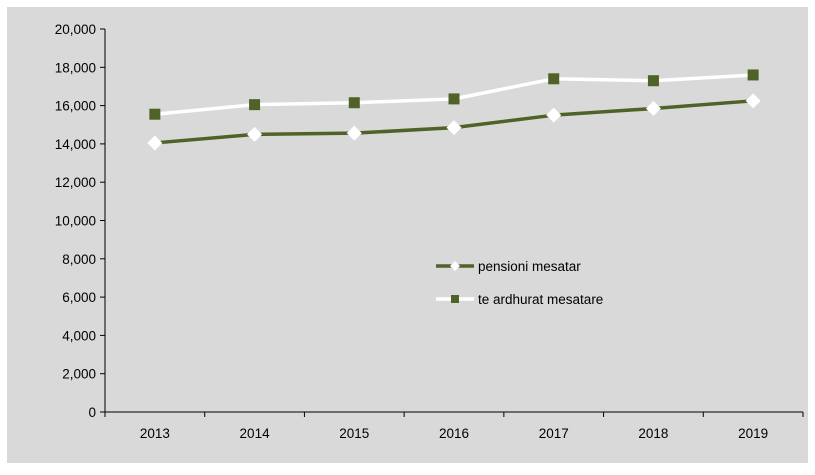 This screenshot has width=815, height=475. I want to click on x-tick-label: 2017, so click(554, 433).